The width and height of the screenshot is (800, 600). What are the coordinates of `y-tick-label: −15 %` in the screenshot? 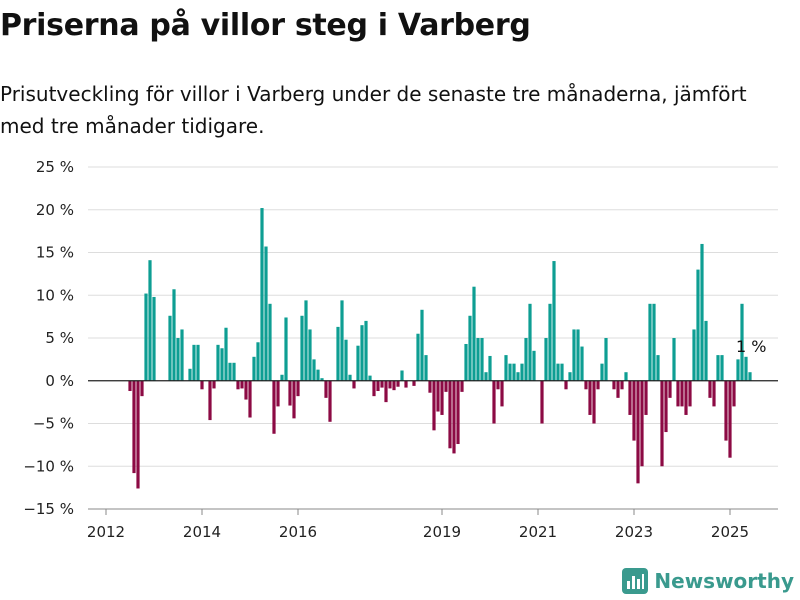 It's located at (48, 509).